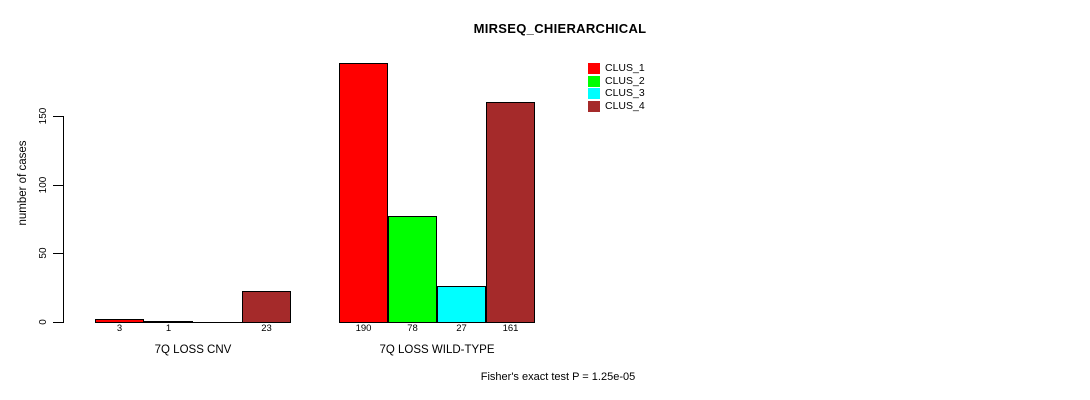 The height and width of the screenshot is (400, 1090). Describe the element at coordinates (63, 219) in the screenshot. I see `y-axis-line` at that location.